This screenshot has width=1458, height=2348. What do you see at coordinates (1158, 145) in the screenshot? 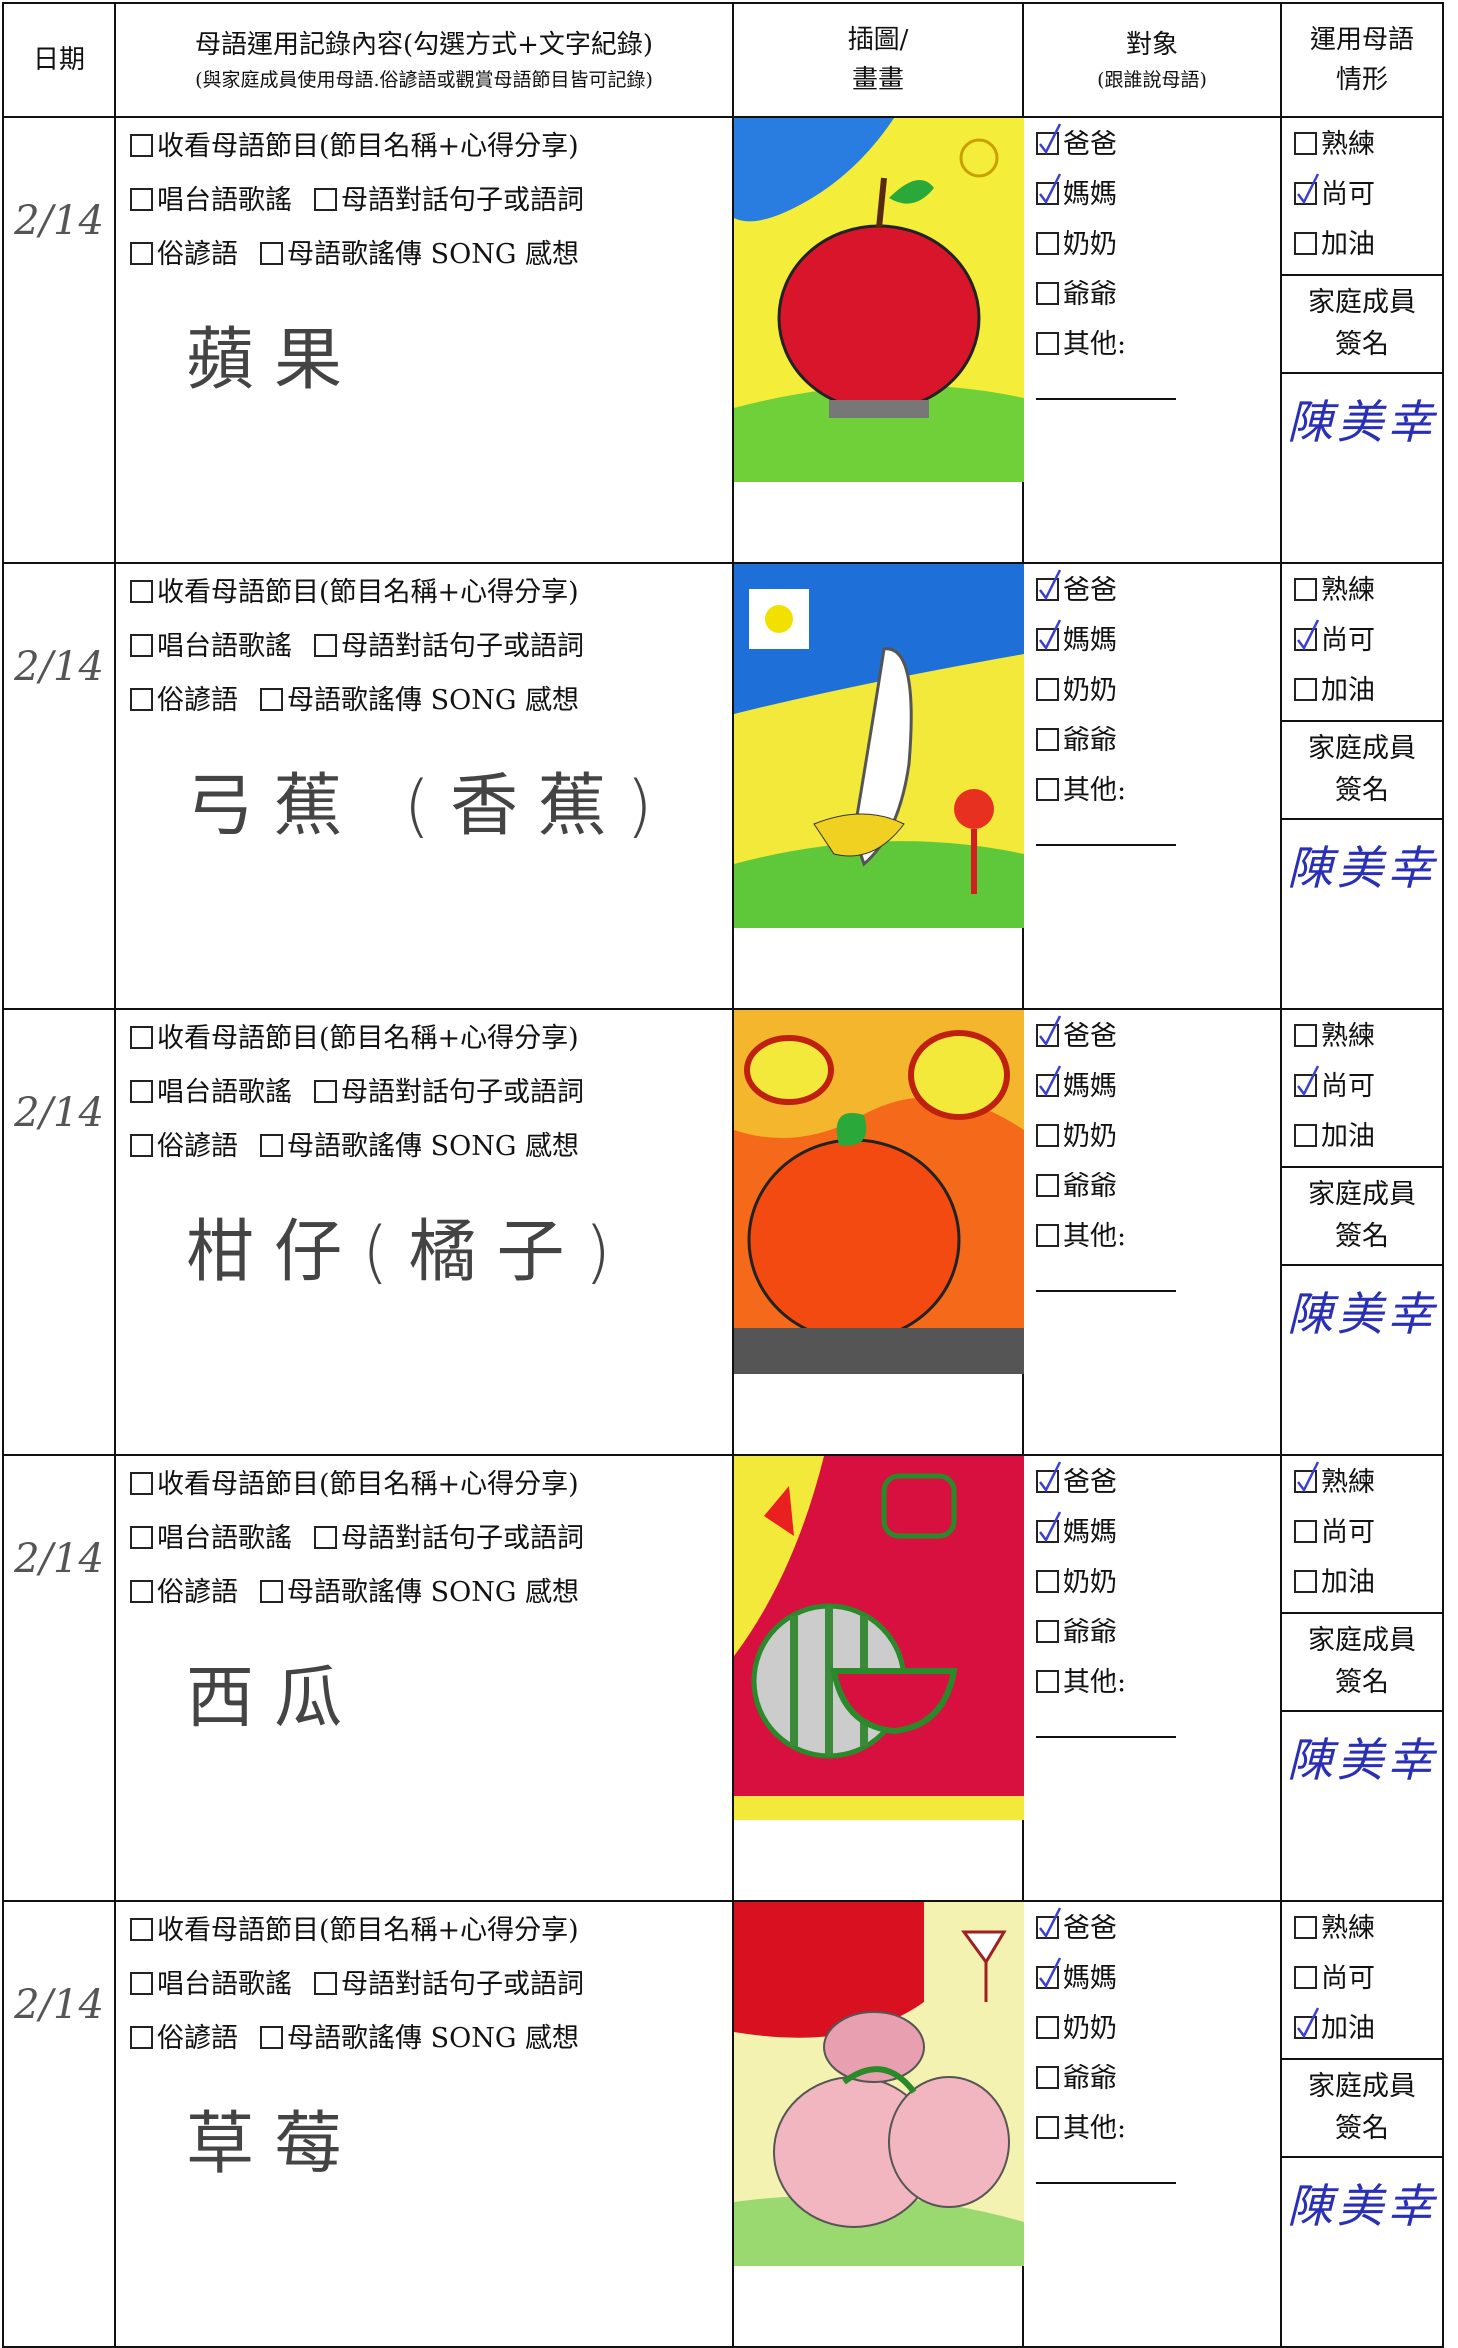
I see `person-option: 爸爸` at bounding box center [1158, 145].